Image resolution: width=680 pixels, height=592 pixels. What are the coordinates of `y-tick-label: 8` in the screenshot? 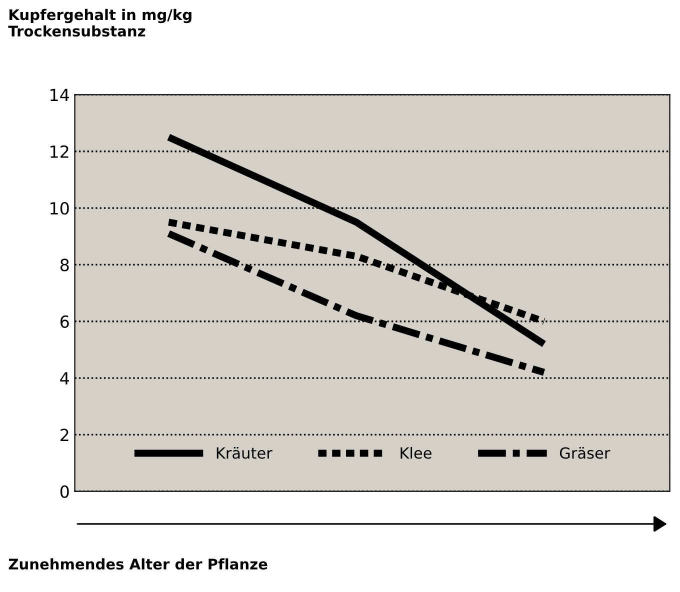 It's located at (64, 265).